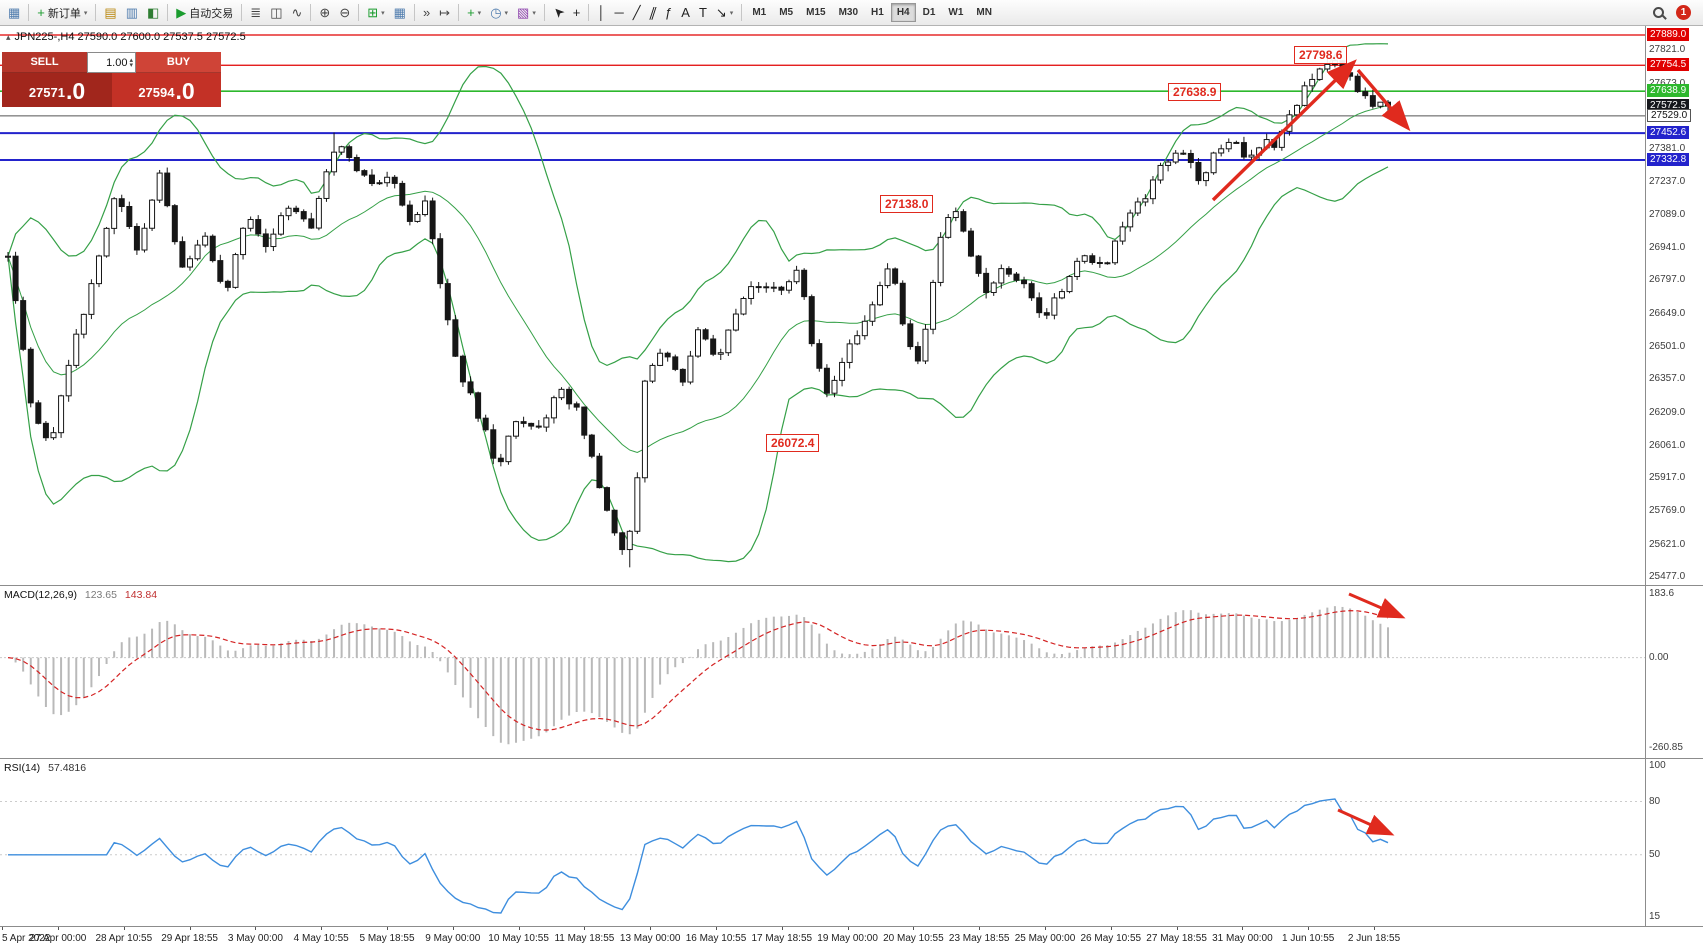  What do you see at coordinates (1667, 248) in the screenshot?
I see `price-tick: 26941.0` at bounding box center [1667, 248].